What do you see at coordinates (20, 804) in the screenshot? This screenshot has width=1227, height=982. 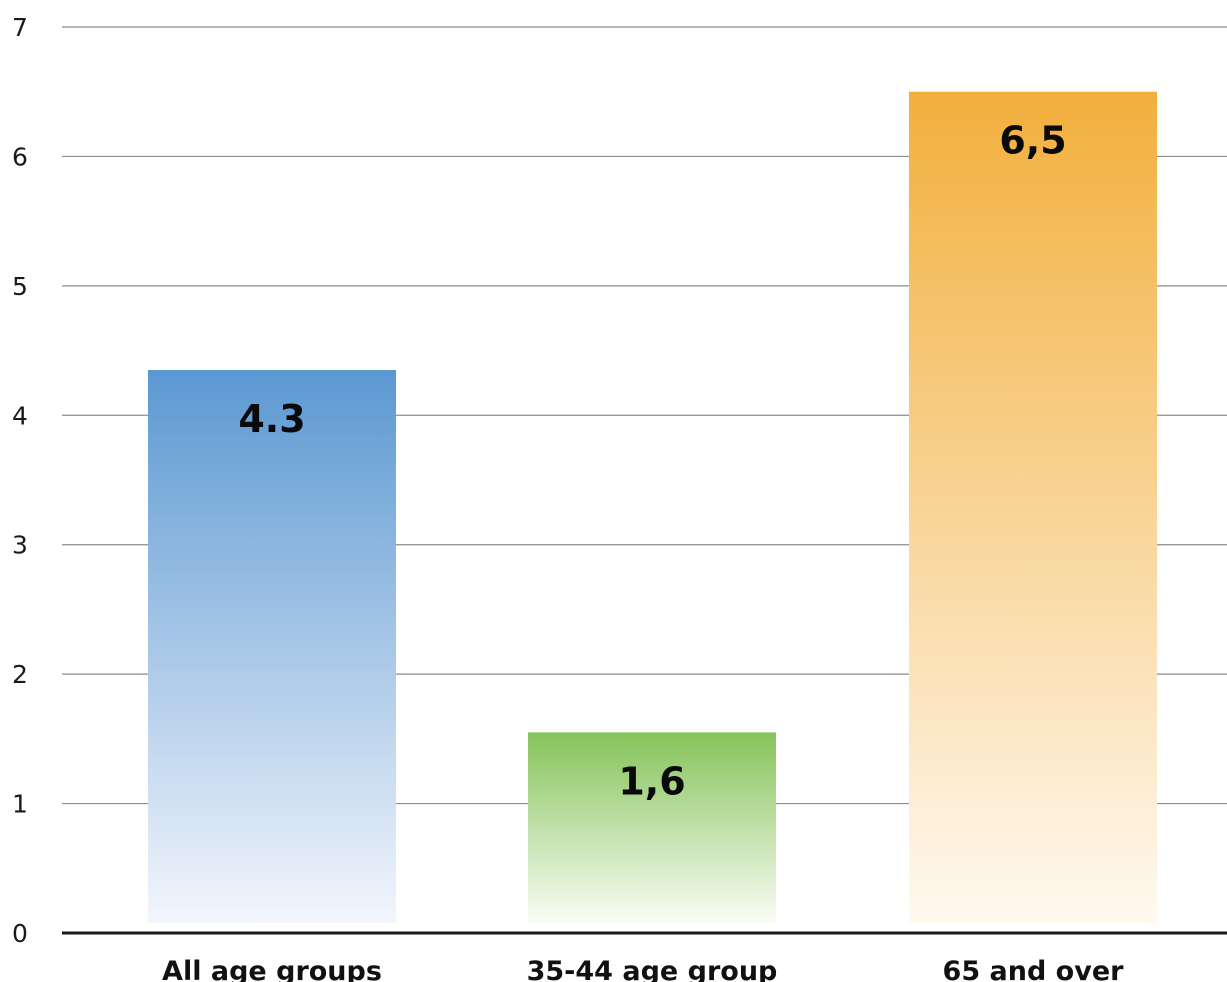 I see `y-tick-label: 1` at bounding box center [20, 804].